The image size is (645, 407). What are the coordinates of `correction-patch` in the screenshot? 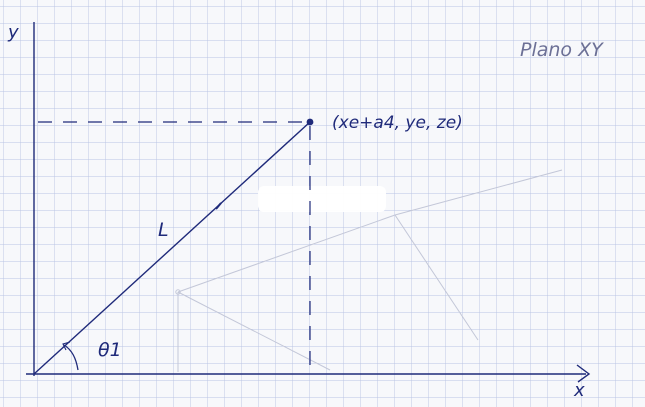 It's located at (322, 199).